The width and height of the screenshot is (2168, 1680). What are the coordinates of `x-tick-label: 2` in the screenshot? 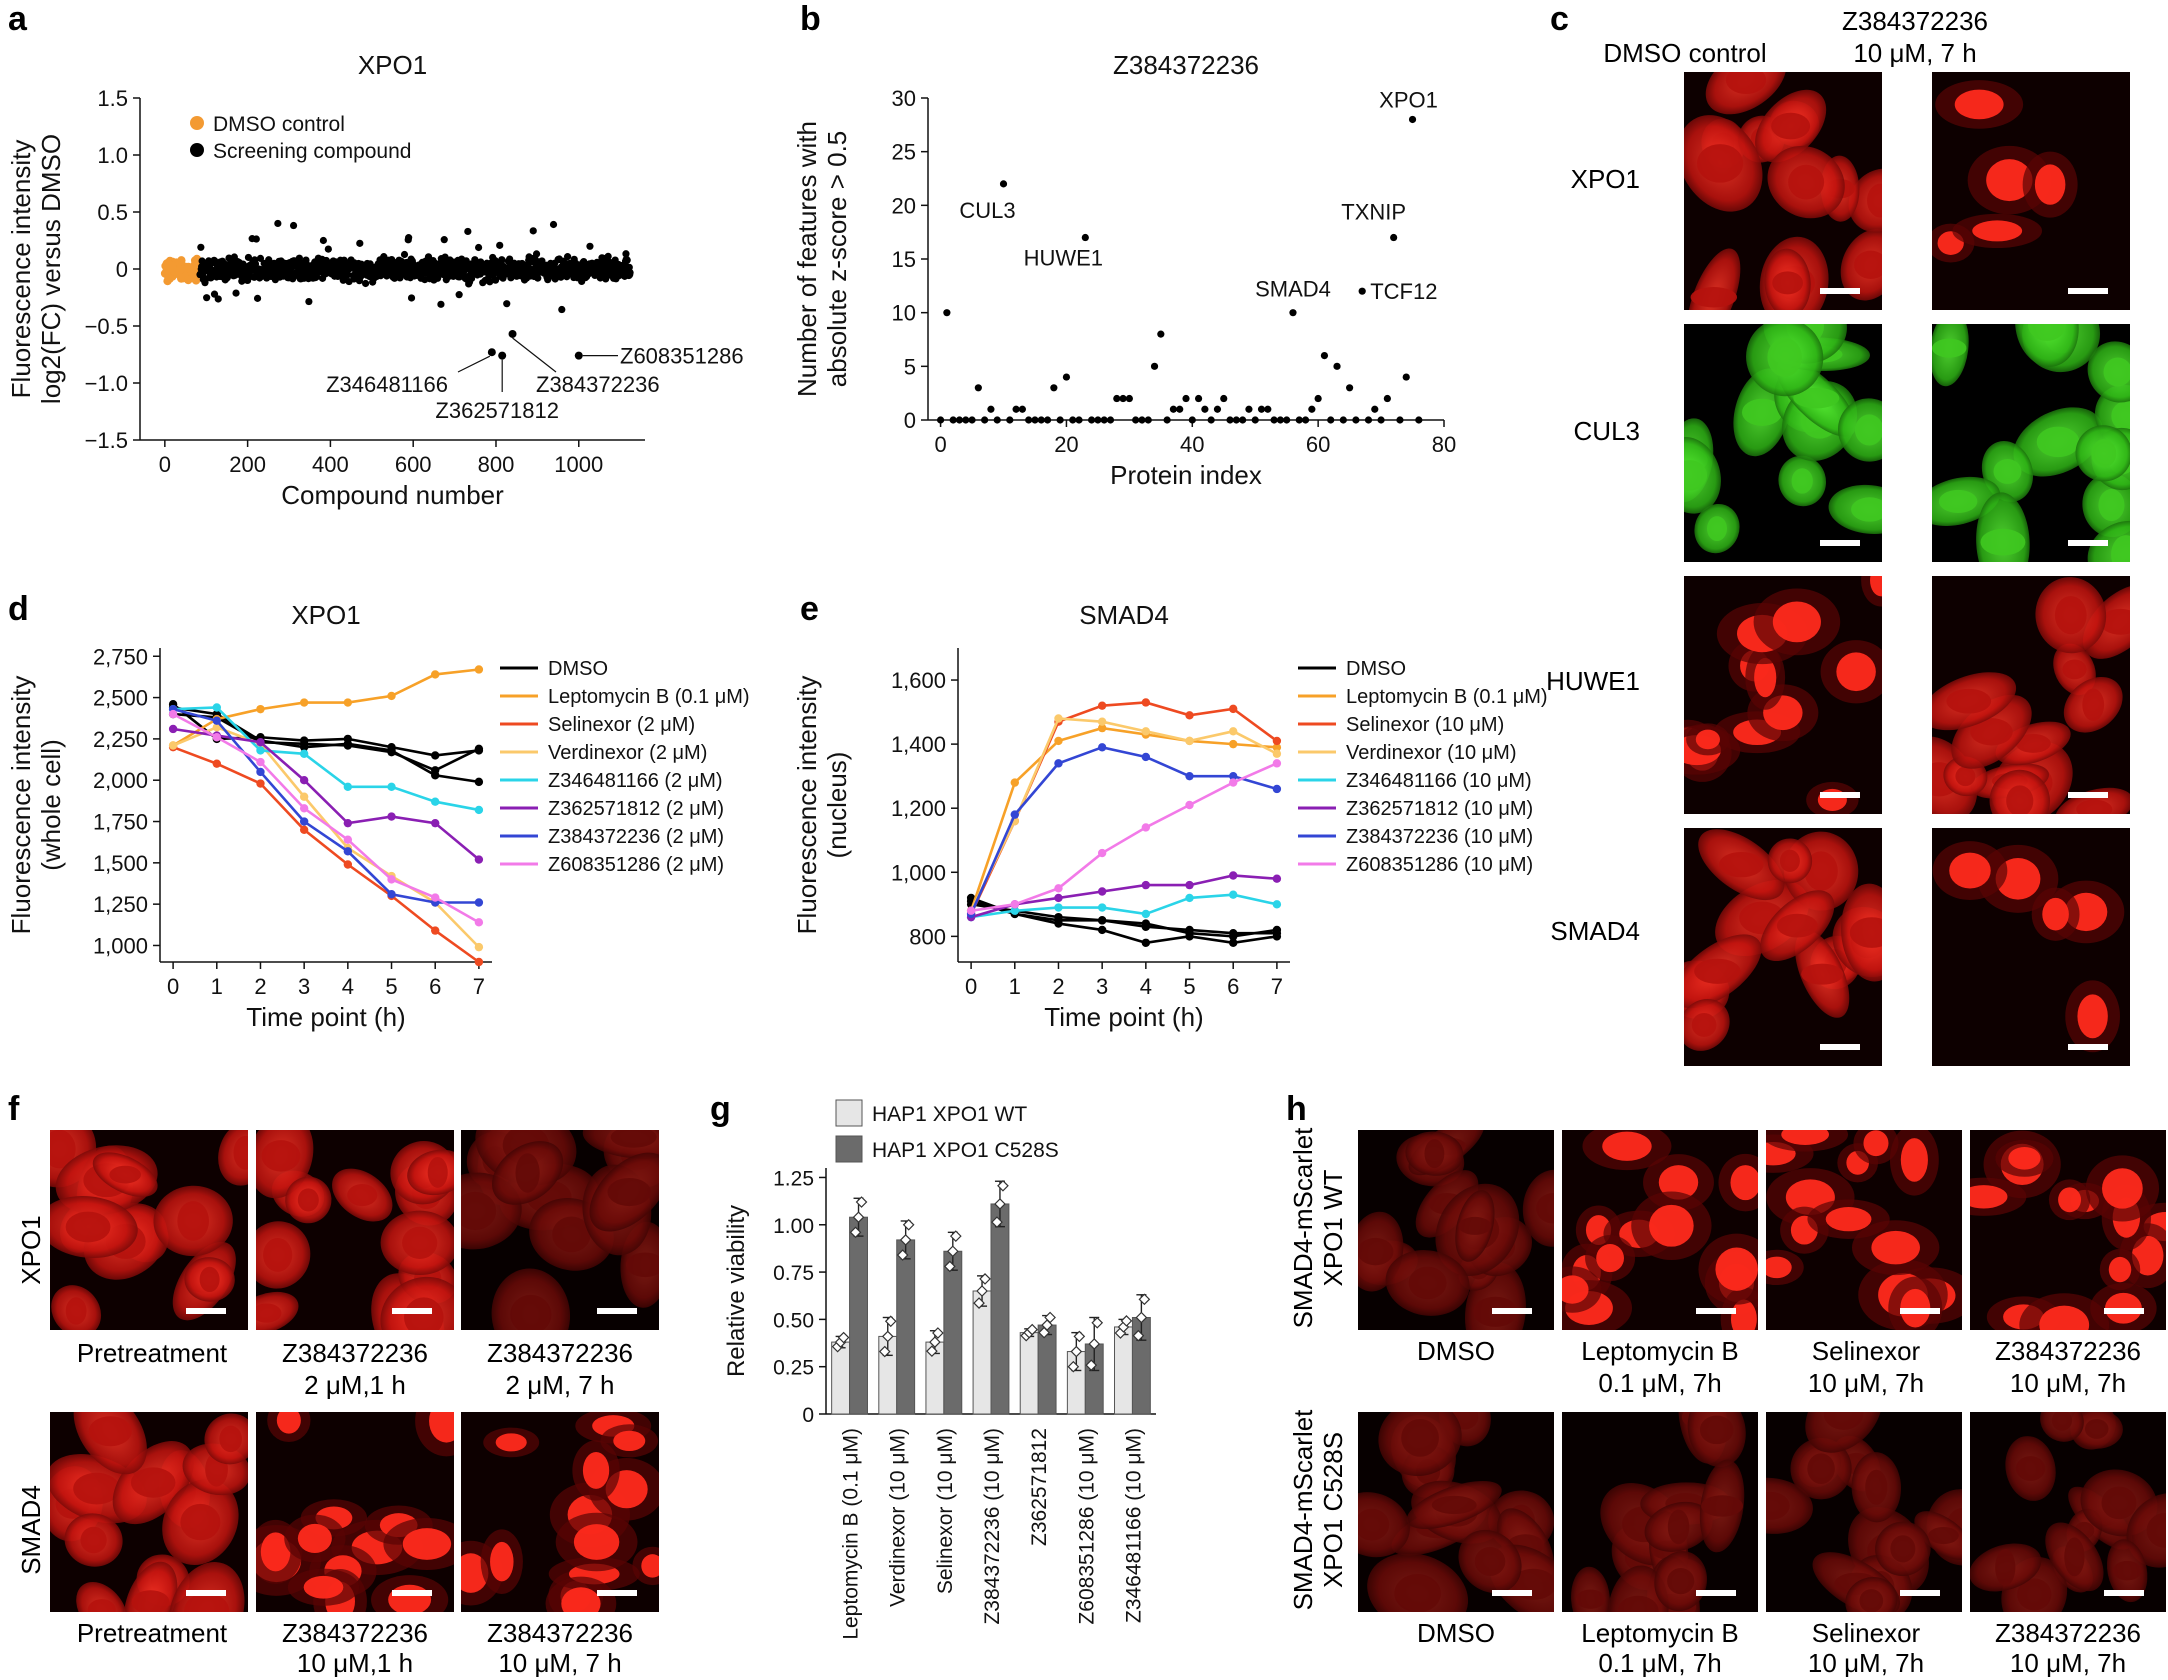 It's located at (1058, 986).